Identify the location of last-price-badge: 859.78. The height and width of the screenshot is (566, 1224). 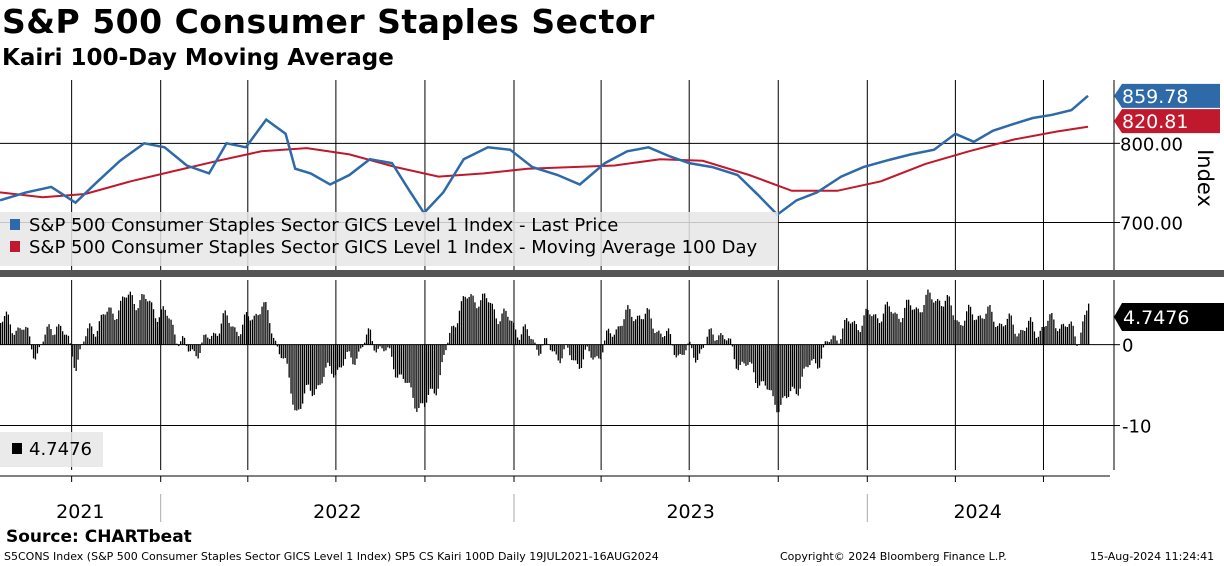
(1167, 95).